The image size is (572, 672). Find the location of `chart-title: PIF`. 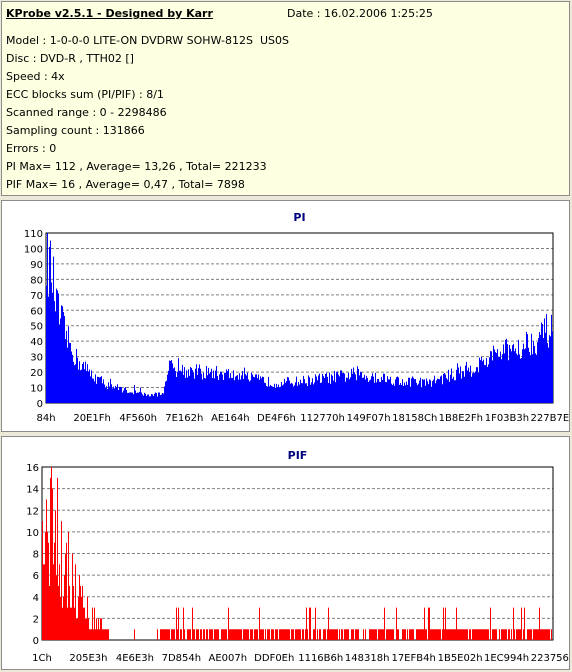

chart-title: PIF is located at coordinates (298, 455).